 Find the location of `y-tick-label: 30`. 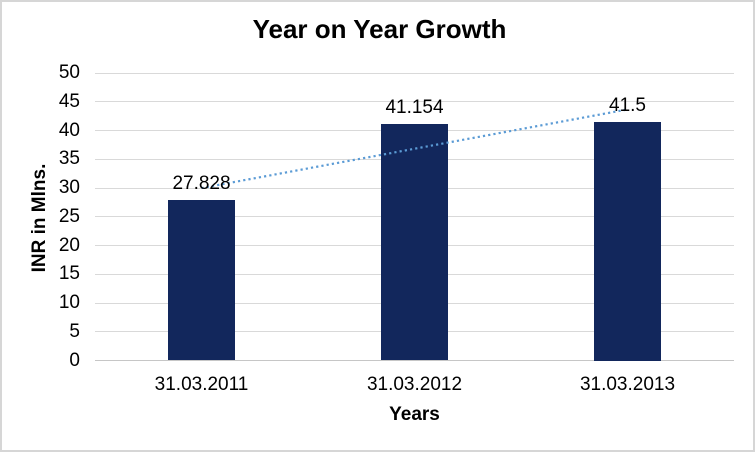

y-tick-label: 30 is located at coordinates (69, 187).